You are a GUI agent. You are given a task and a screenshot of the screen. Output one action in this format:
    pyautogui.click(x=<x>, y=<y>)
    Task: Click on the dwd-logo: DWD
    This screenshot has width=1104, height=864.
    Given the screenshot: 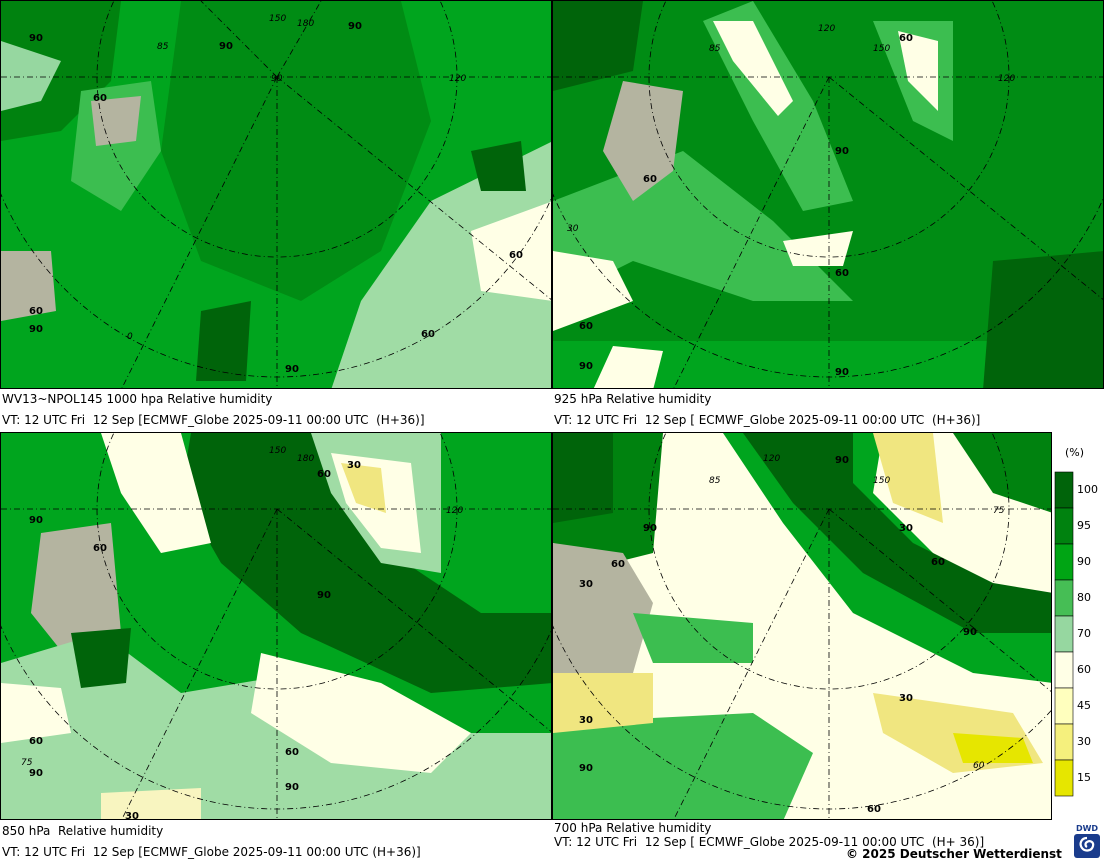 What is the action you would take?
    pyautogui.click(x=1087, y=841)
    